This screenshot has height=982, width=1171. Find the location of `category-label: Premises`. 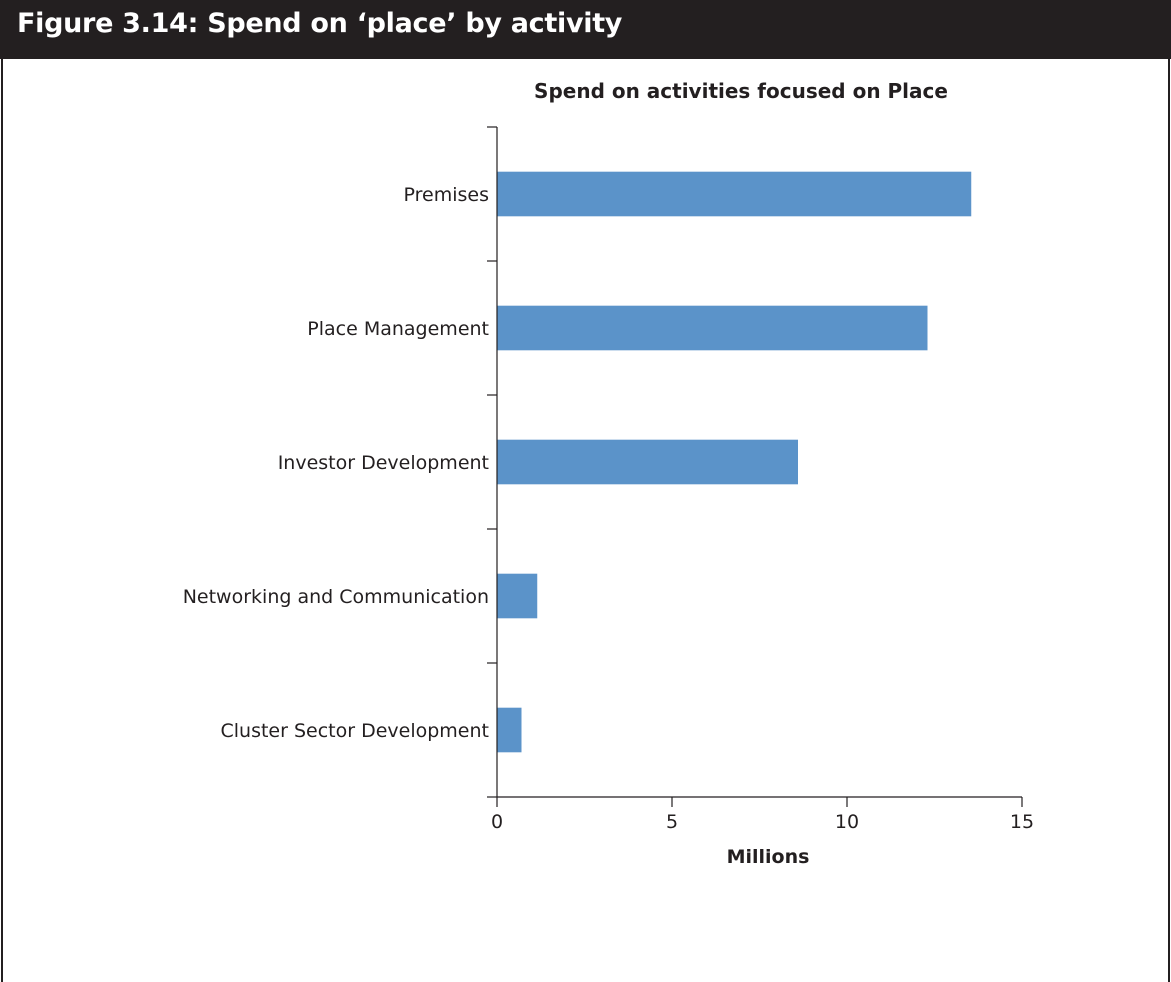

category-label: Premises is located at coordinates (446, 195).